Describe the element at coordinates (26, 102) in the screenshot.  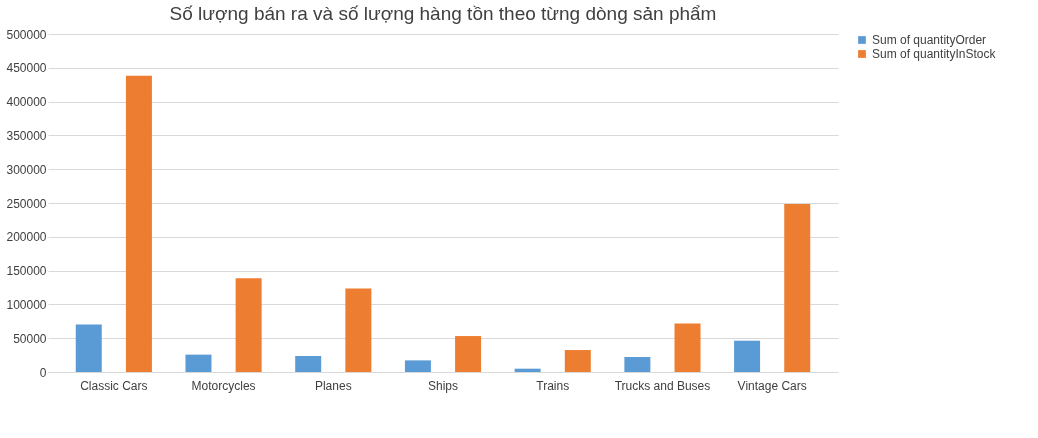
I see `y-tick-label: 400000` at that location.